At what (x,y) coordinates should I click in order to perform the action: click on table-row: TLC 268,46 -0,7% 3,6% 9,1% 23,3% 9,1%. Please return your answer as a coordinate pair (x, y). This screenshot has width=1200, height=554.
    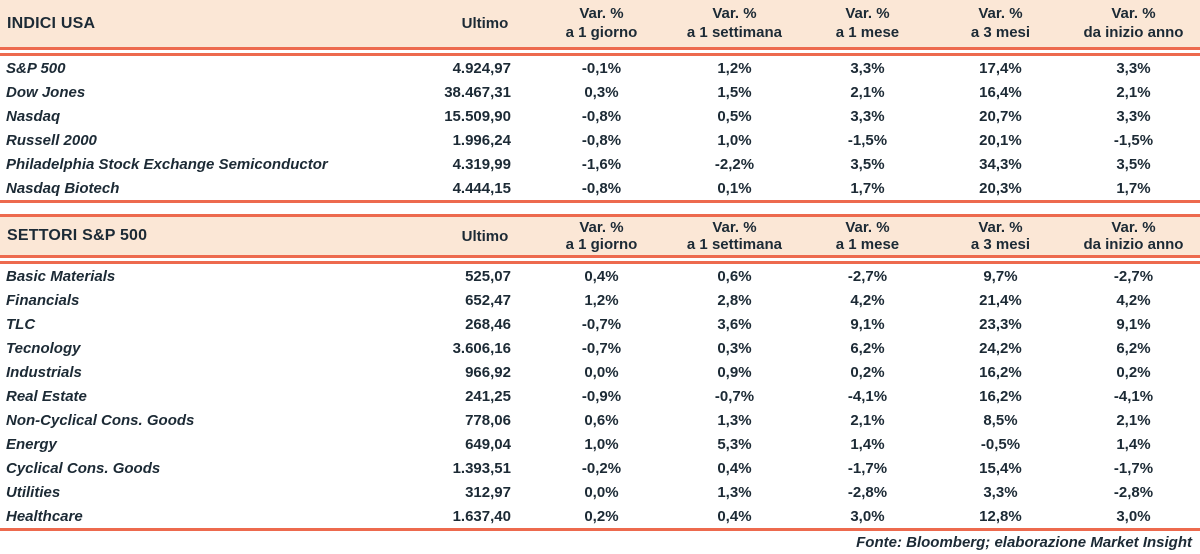
    Looking at the image, I should click on (600, 324).